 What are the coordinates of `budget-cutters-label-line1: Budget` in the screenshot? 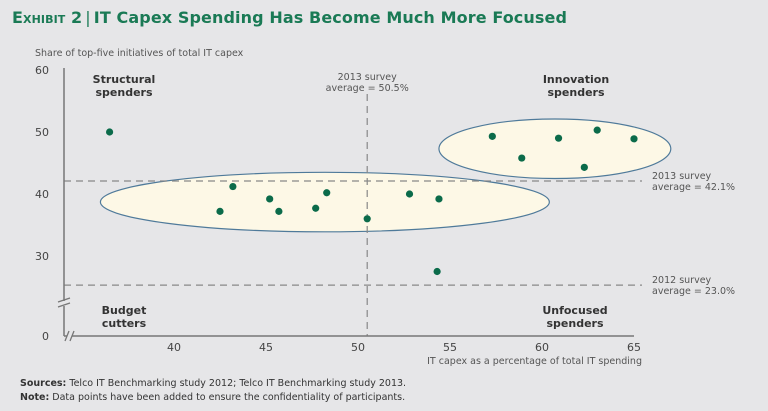 It's located at (124, 310).